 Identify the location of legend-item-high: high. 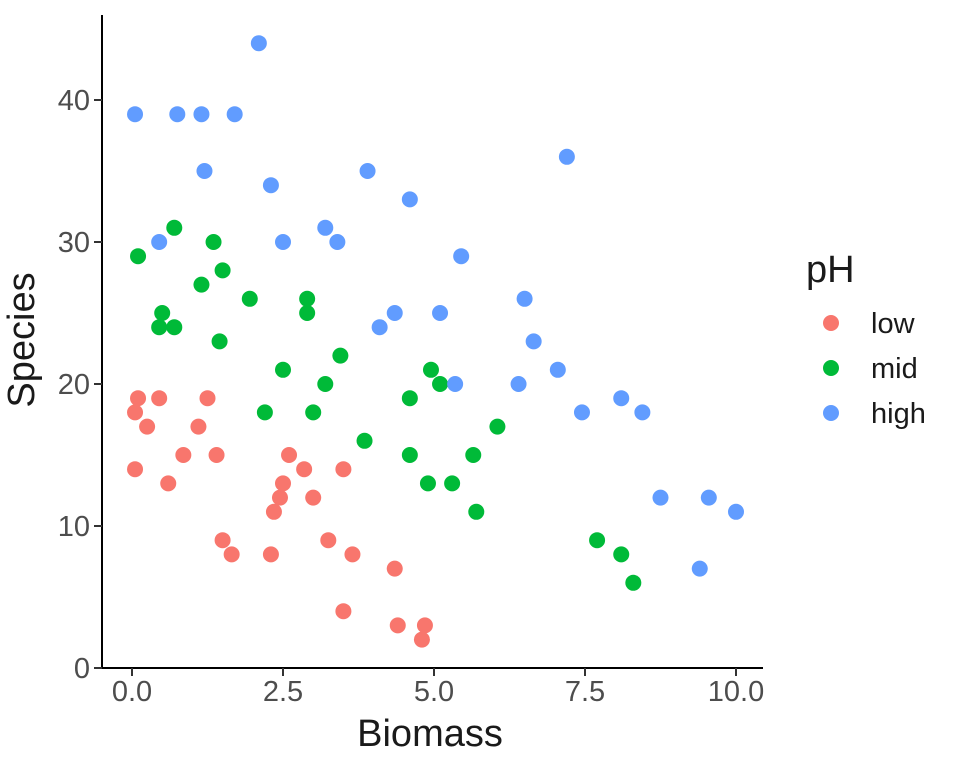
(874, 414).